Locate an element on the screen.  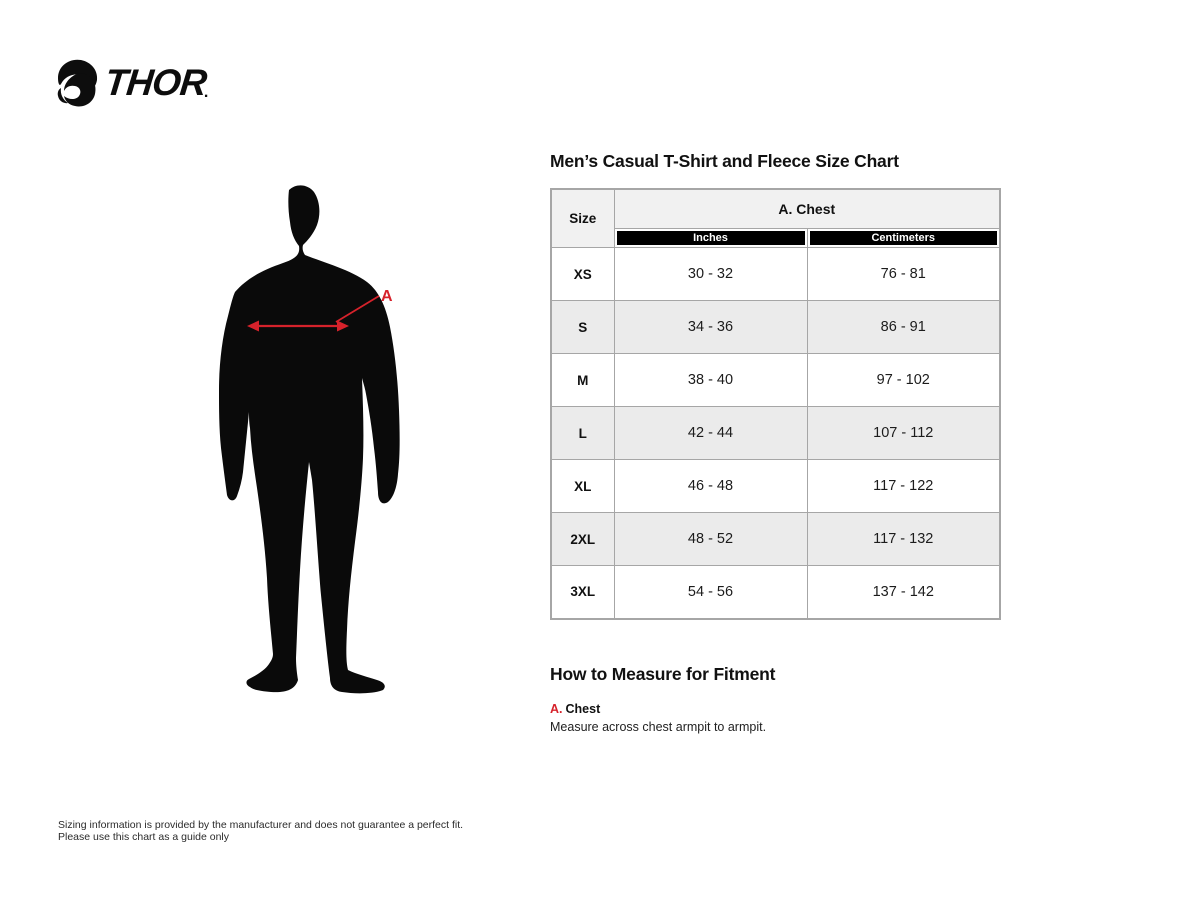
chest-centimeters-value: 117 - 122 is located at coordinates (903, 486).